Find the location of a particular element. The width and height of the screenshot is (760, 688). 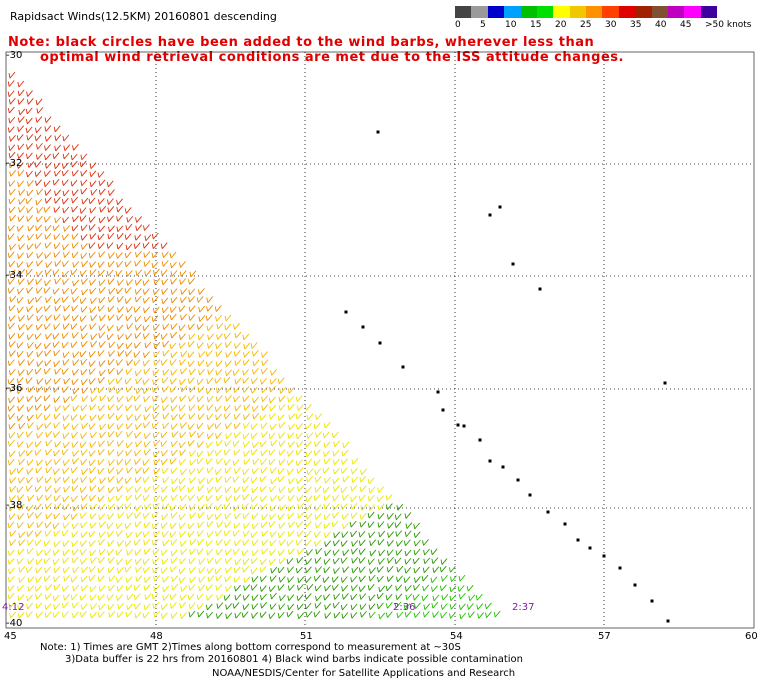

wind-speed-color-legend is located at coordinates (586, 12).